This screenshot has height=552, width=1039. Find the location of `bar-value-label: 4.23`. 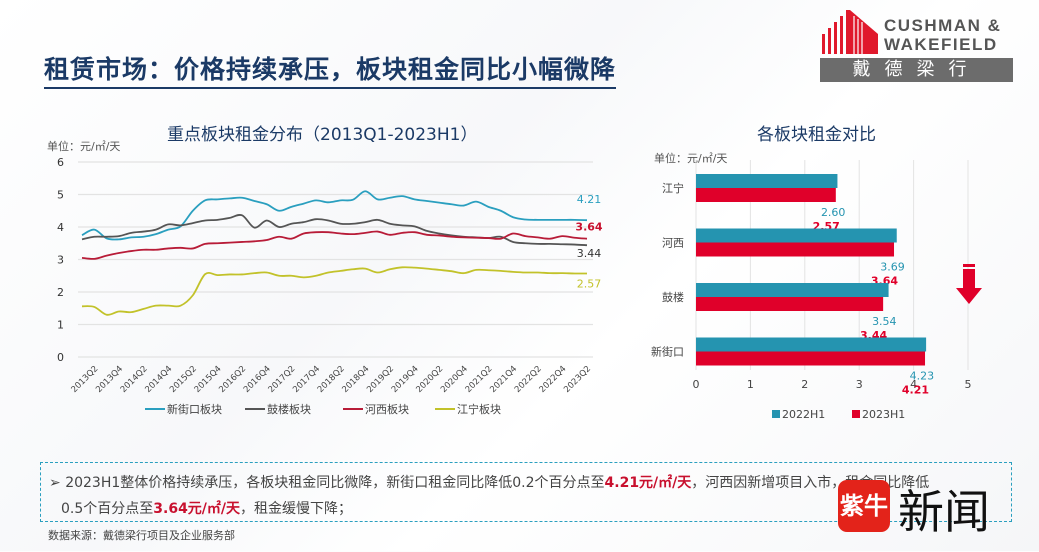

bar-value-label: 4.23 is located at coordinates (922, 376).